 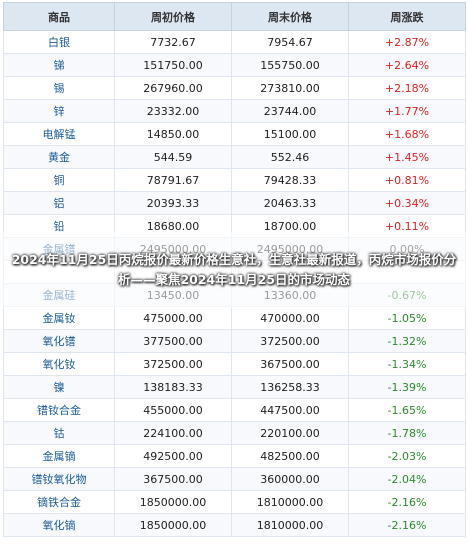 What do you see at coordinates (59, 341) in the screenshot?
I see `cell-commodity: 氧化镨` at bounding box center [59, 341].